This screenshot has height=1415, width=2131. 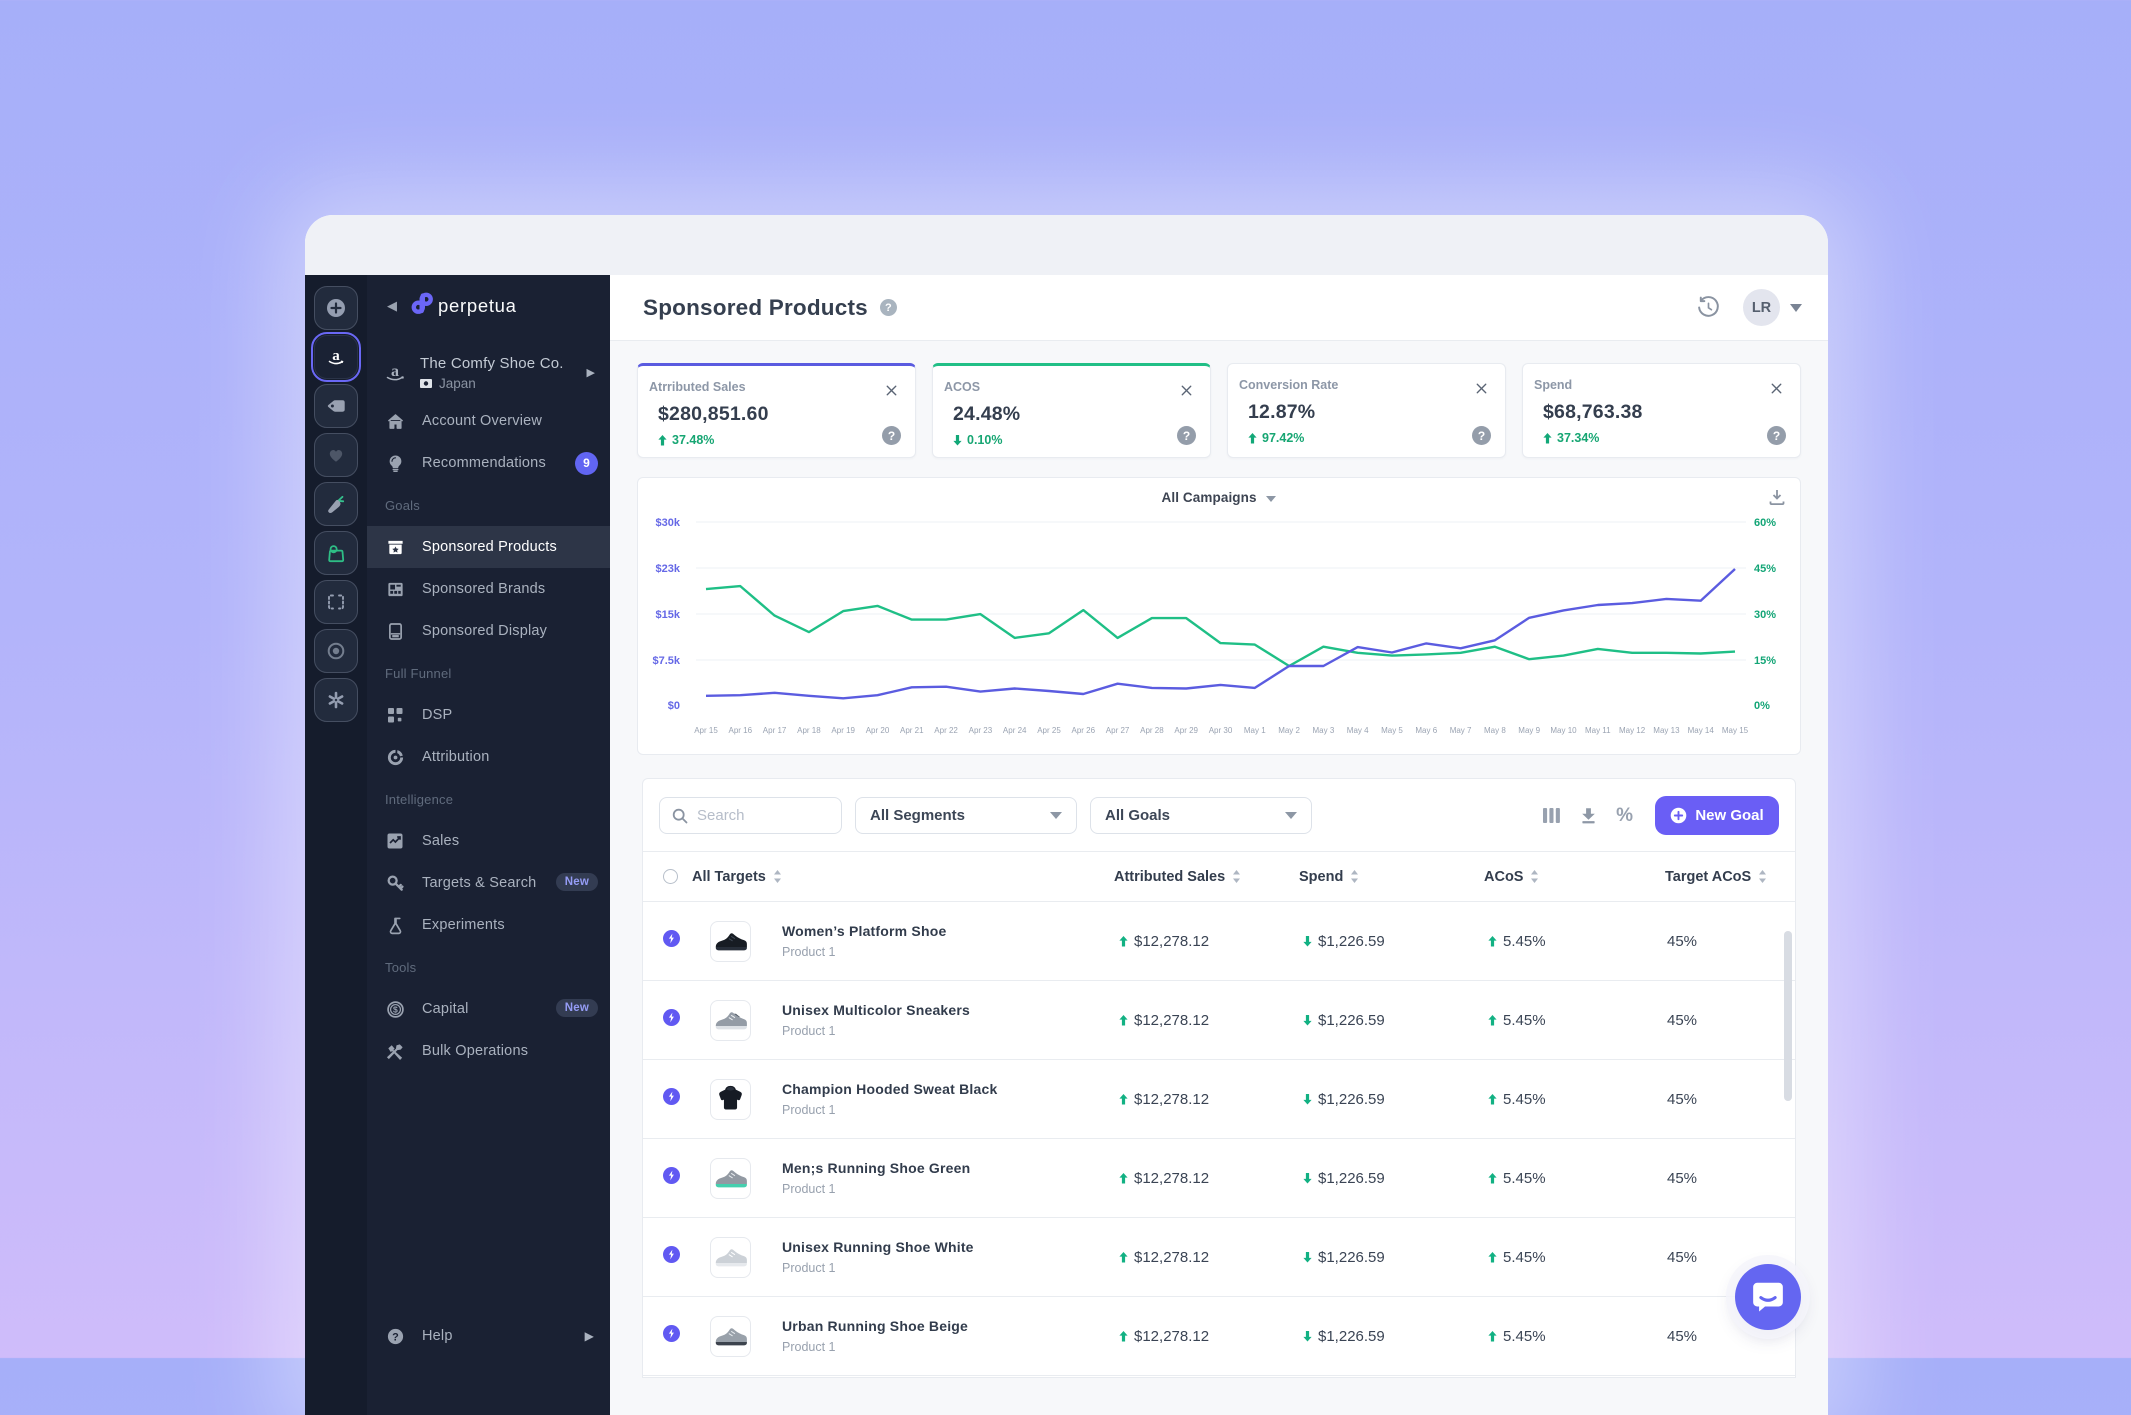 What do you see at coordinates (666, 661) in the screenshot?
I see `svg-text: $7.5k` at bounding box center [666, 661].